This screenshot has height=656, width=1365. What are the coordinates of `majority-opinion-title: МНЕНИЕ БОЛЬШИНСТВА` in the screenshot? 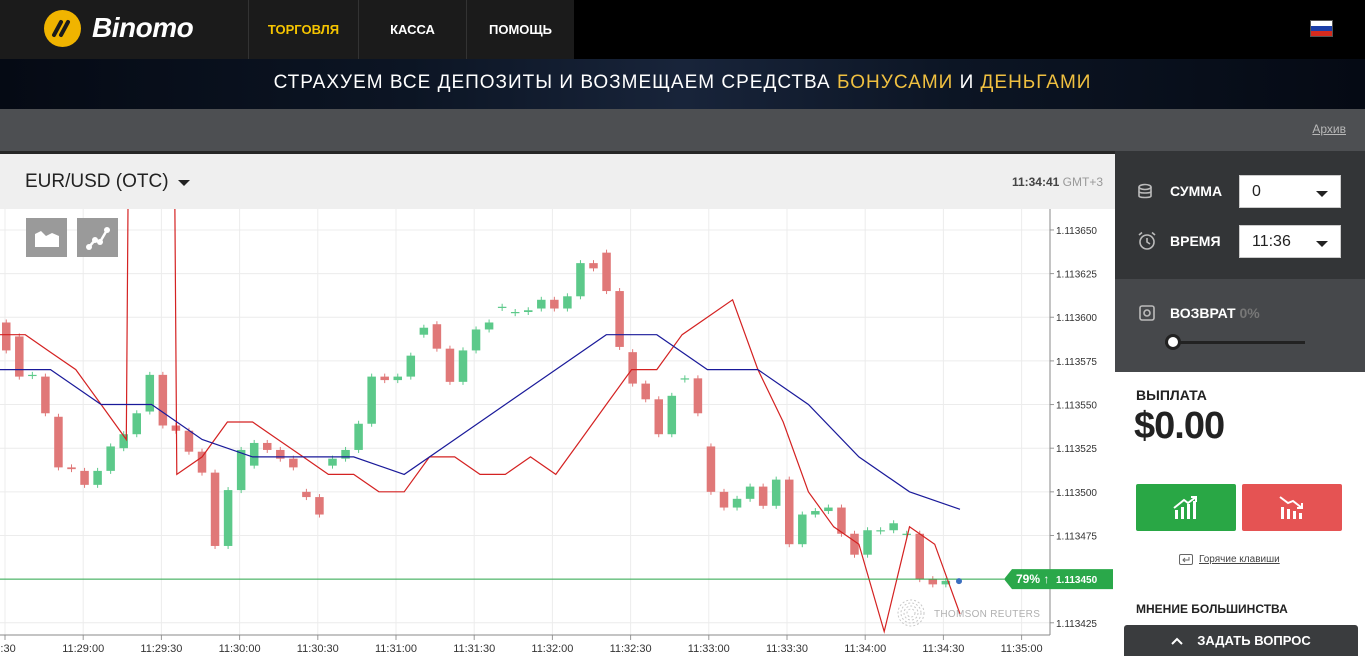 It's located at (1212, 609).